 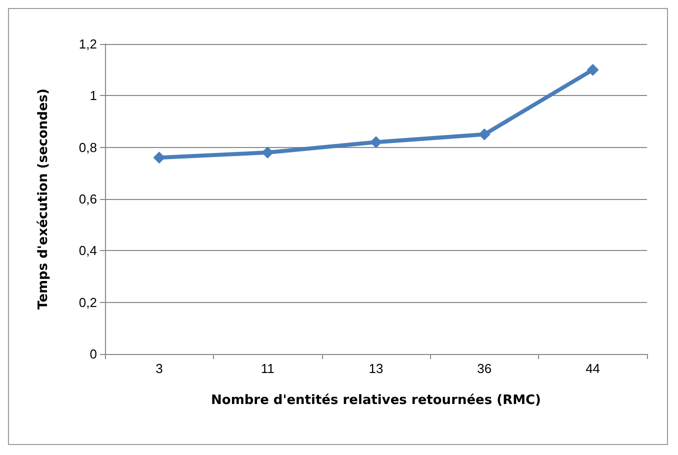 I want to click on x-tick-label: 11, so click(x=267, y=368).